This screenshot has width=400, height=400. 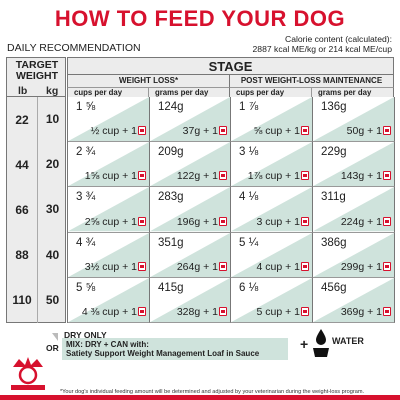 What do you see at coordinates (321, 343) in the screenshot?
I see `water-drop-bowl-icon` at bounding box center [321, 343].